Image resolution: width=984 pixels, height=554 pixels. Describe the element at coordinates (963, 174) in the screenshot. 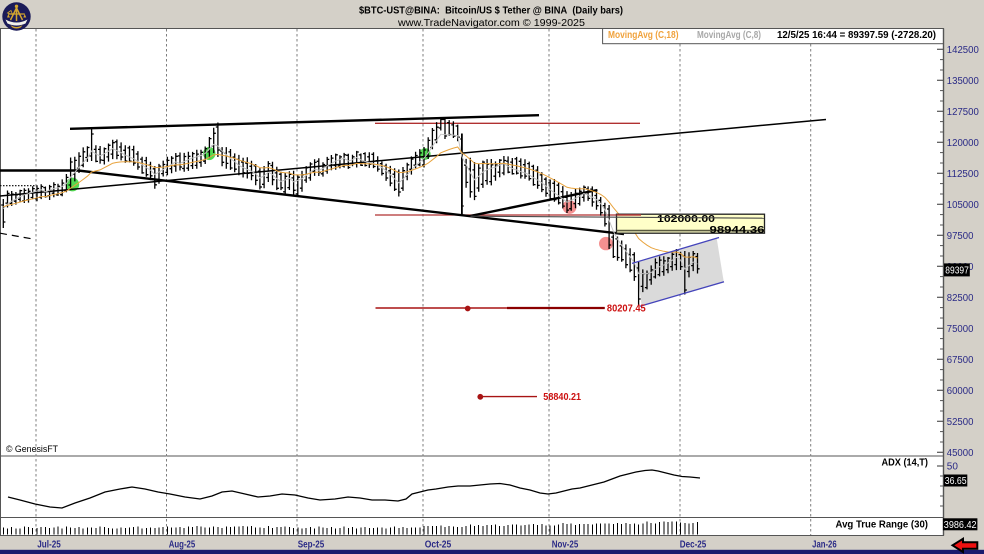

I see `svg-text: 112500` at that location.